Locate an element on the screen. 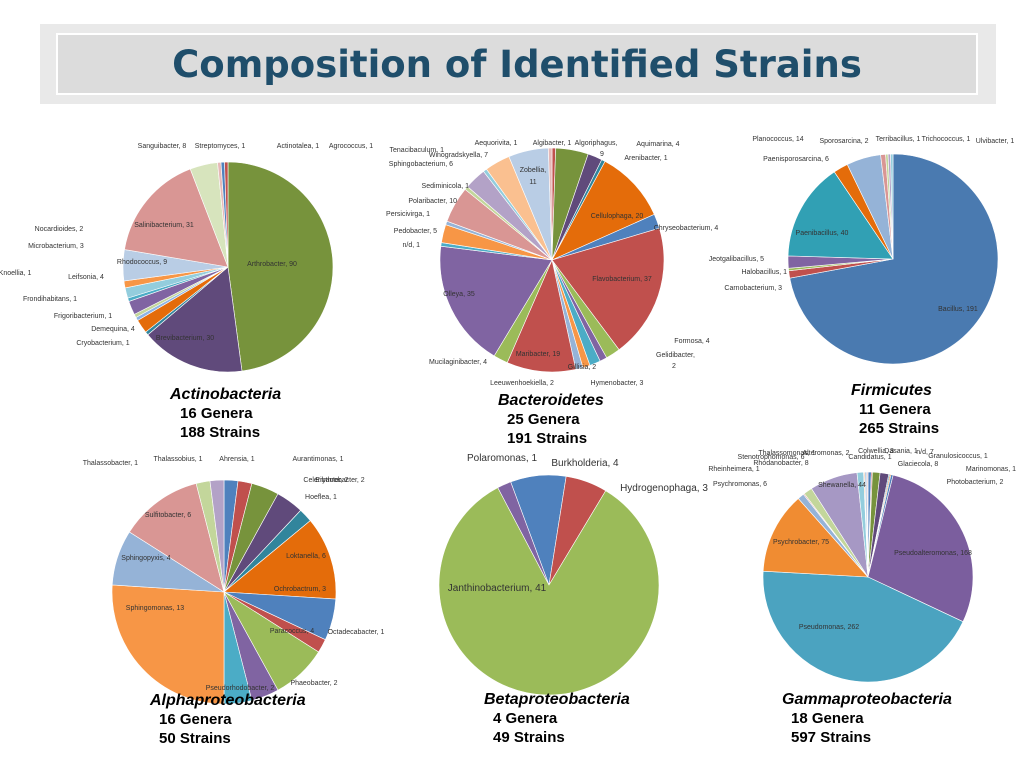 This screenshot has height=768, width=1024. slice-label: Sphingopyxis, 4 is located at coordinates (146, 558).